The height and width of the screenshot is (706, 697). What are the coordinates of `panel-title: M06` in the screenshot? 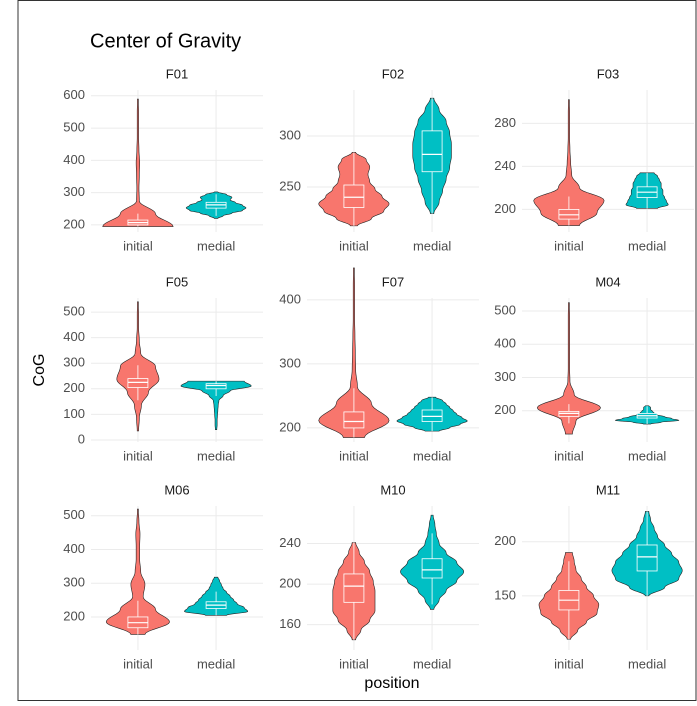 It's located at (176, 489).